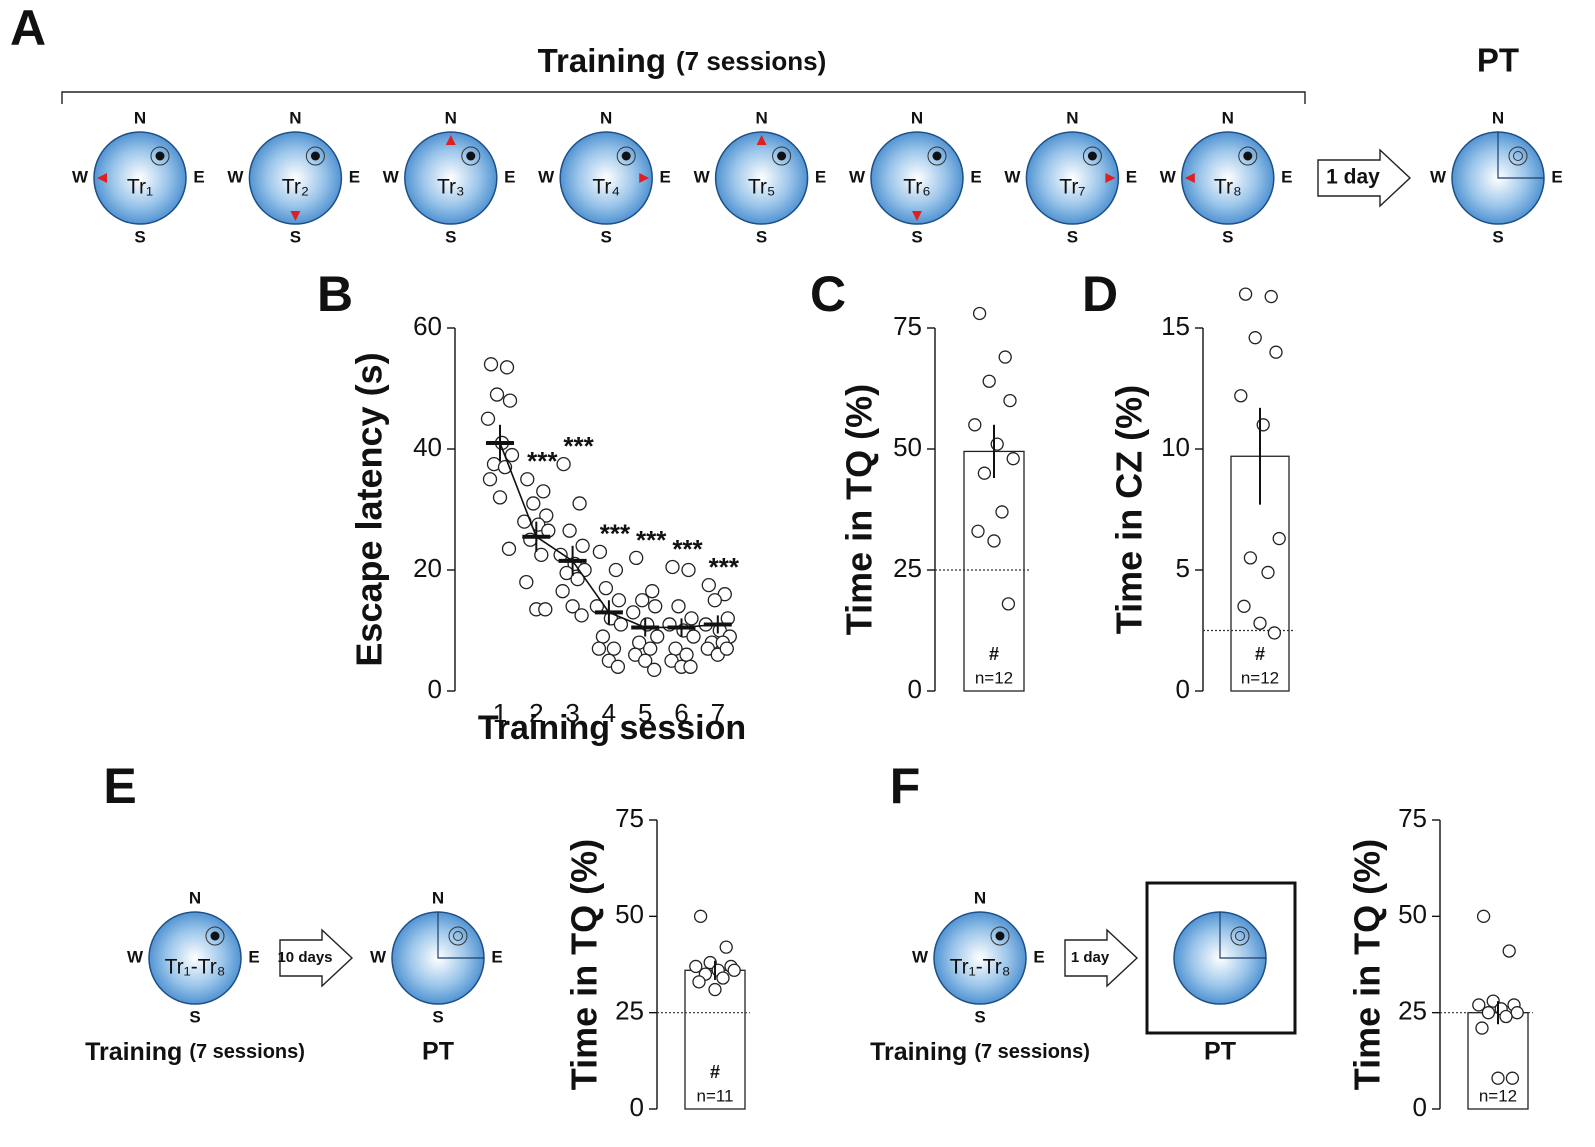 Image resolution: width=1595 pixels, height=1147 pixels. I want to click on x-tick-label: 1, so click(500, 713).